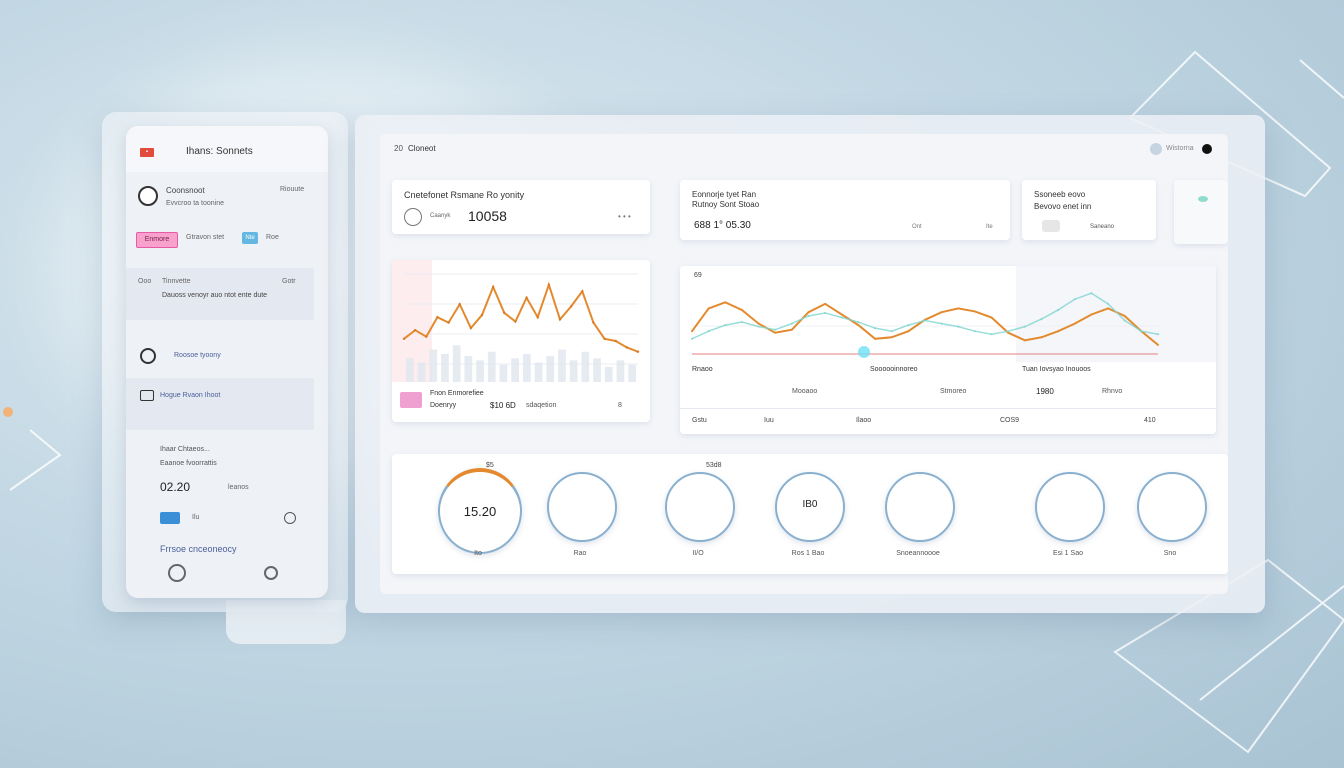  I want to click on list-item-subtitle: Evvcroo ta toonine, so click(195, 203).